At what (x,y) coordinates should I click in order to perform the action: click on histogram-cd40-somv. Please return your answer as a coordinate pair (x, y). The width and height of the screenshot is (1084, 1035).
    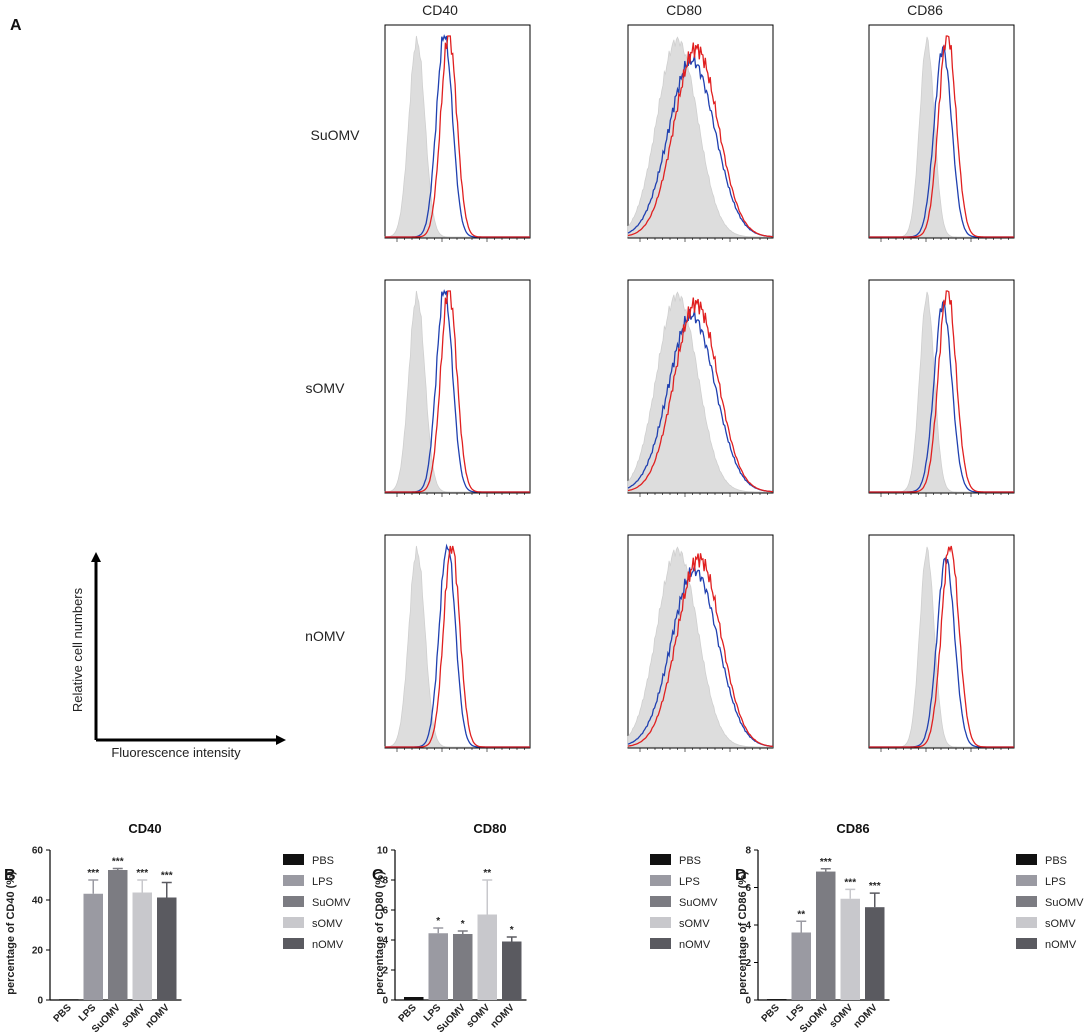
    Looking at the image, I should click on (457, 388).